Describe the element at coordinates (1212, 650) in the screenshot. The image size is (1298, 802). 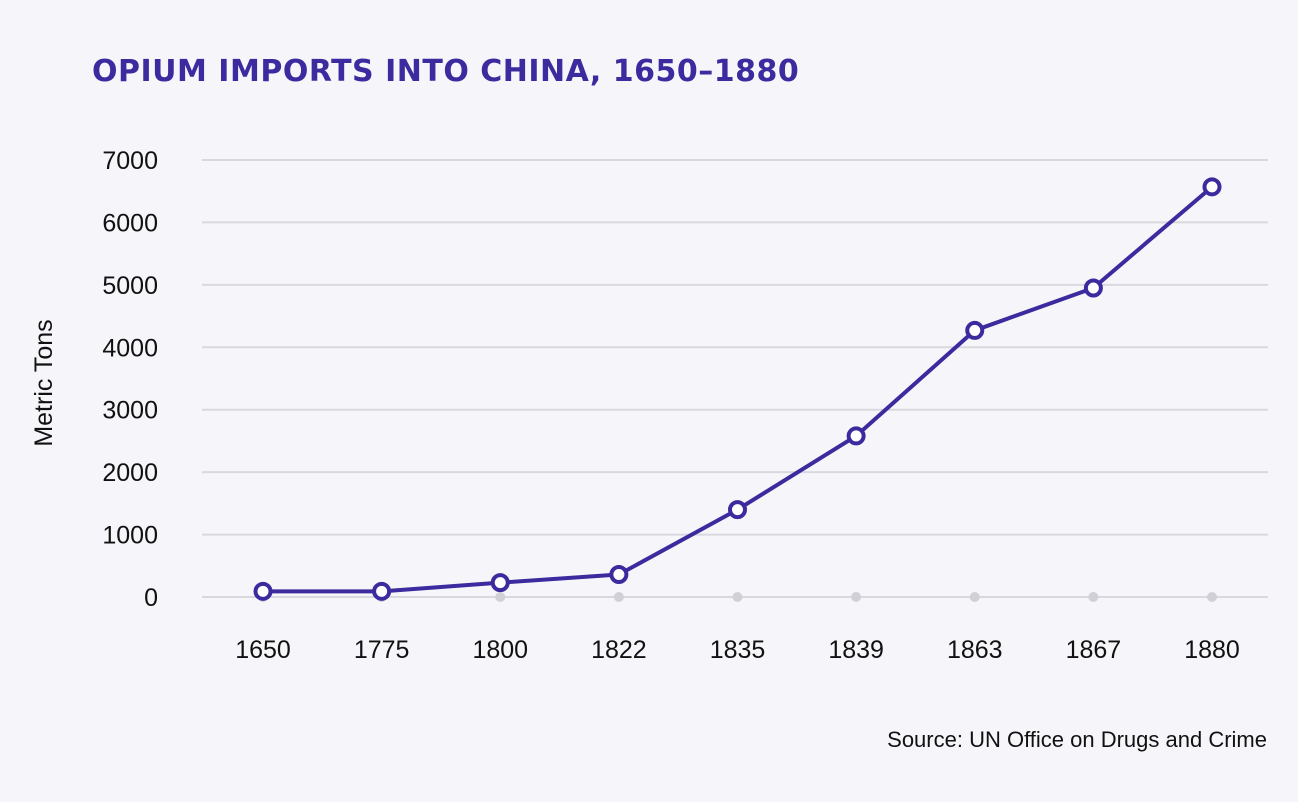
I see `x-tick-label: 1880` at that location.